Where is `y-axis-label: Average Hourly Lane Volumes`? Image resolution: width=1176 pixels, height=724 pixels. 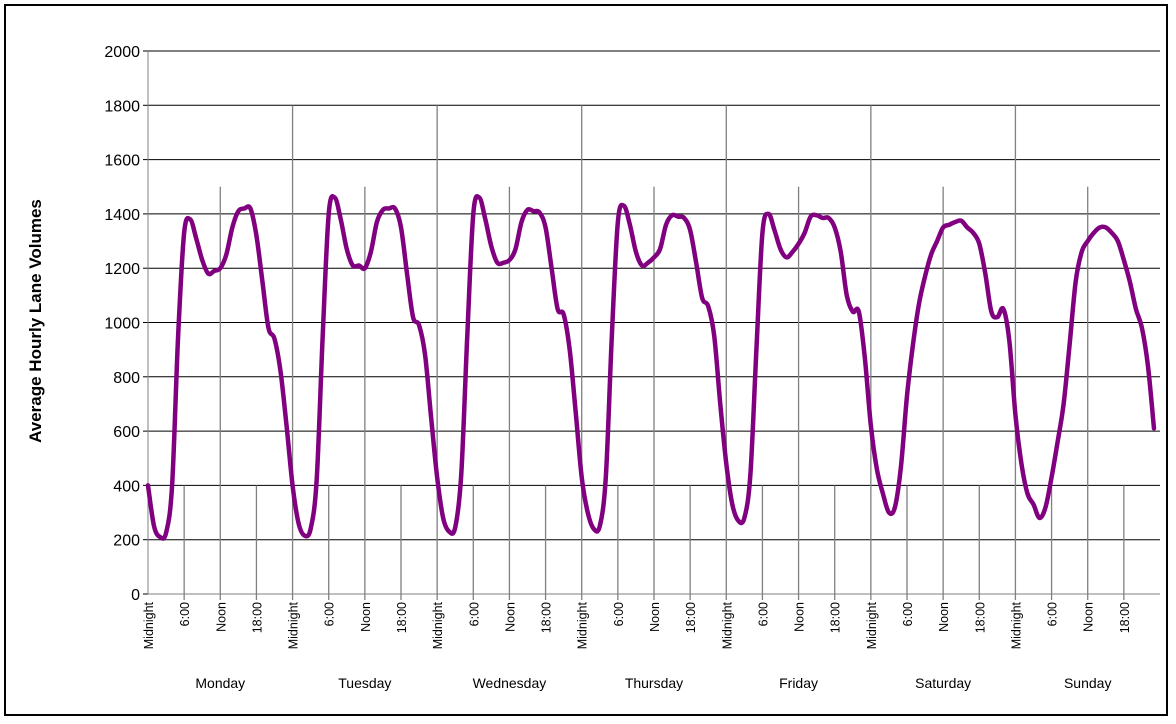 y-axis-label: Average Hourly Lane Volumes is located at coordinates (35, 321).